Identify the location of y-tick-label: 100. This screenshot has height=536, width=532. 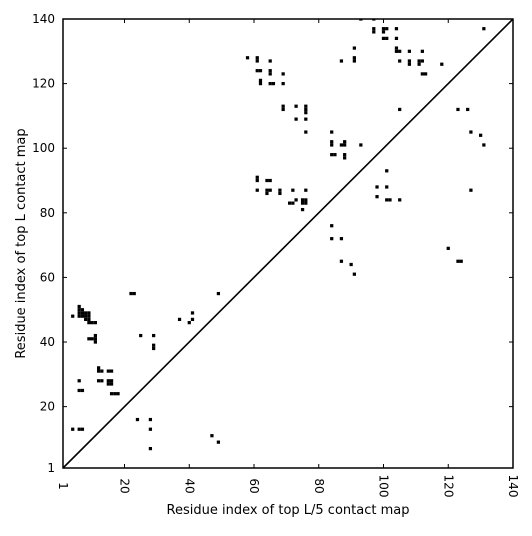
(43, 148).